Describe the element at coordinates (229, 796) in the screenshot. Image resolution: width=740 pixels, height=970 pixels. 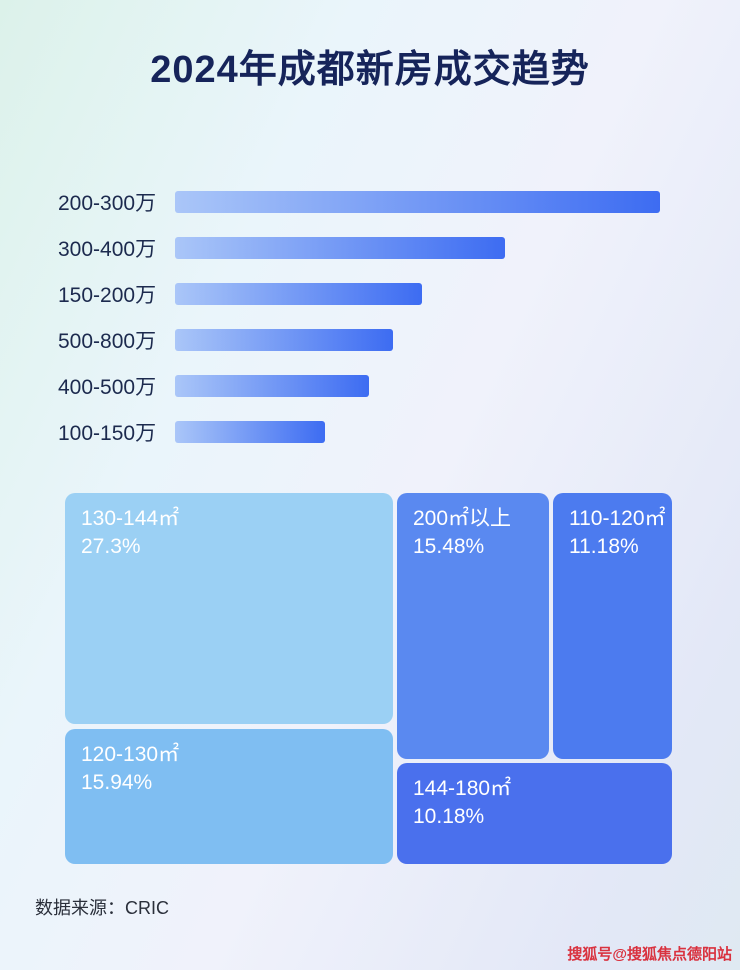
I see `treemap-block: 120-130㎡ 15.94%` at that location.